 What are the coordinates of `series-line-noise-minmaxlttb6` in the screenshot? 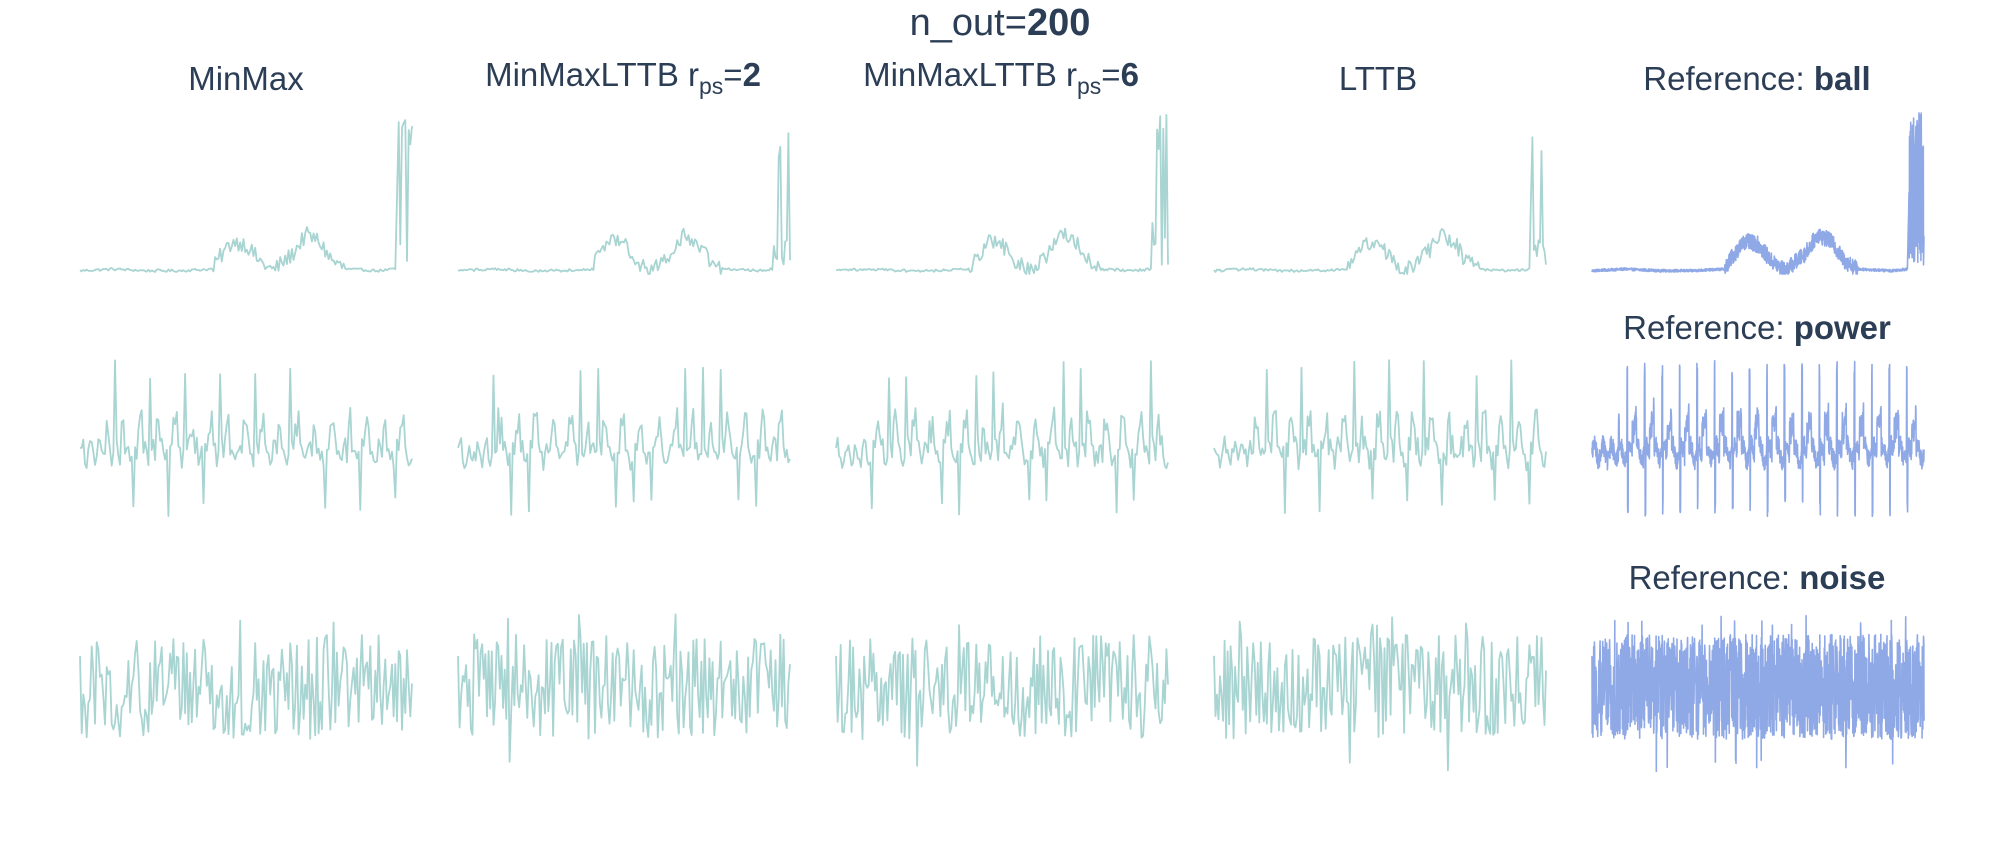 It's located at (1002, 695).